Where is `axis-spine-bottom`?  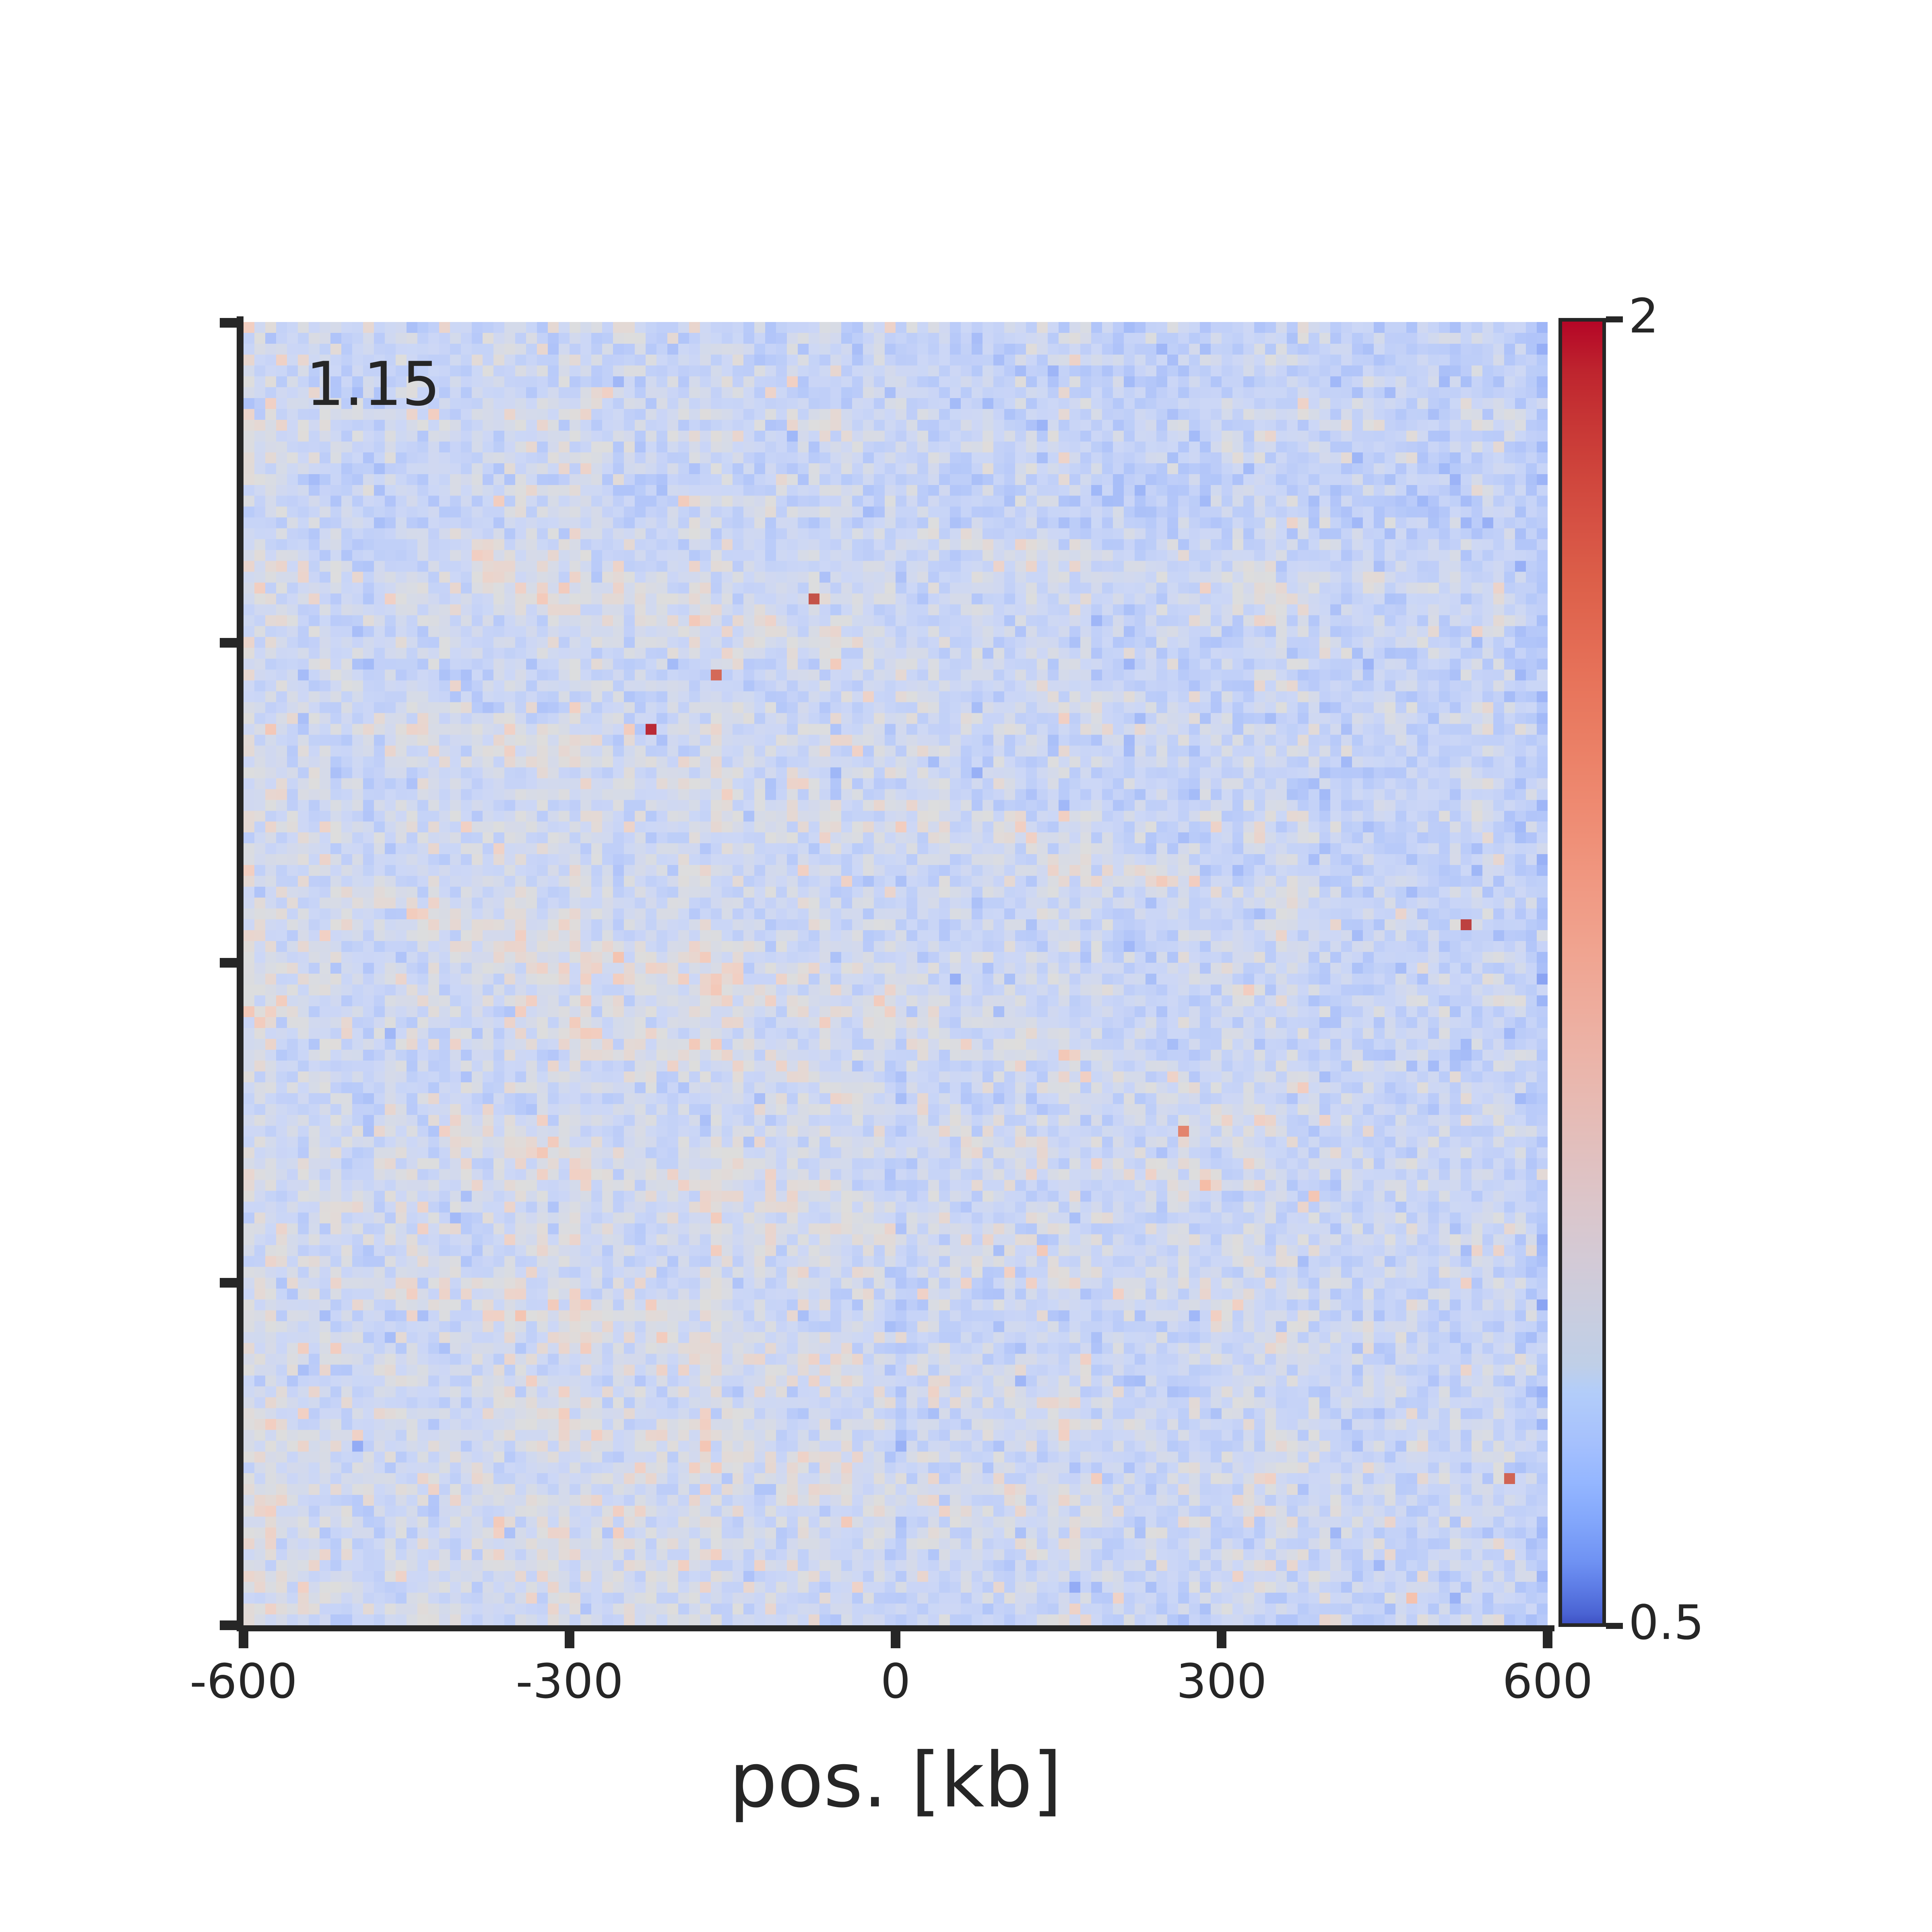
axis-spine-bottom is located at coordinates (895, 1628).